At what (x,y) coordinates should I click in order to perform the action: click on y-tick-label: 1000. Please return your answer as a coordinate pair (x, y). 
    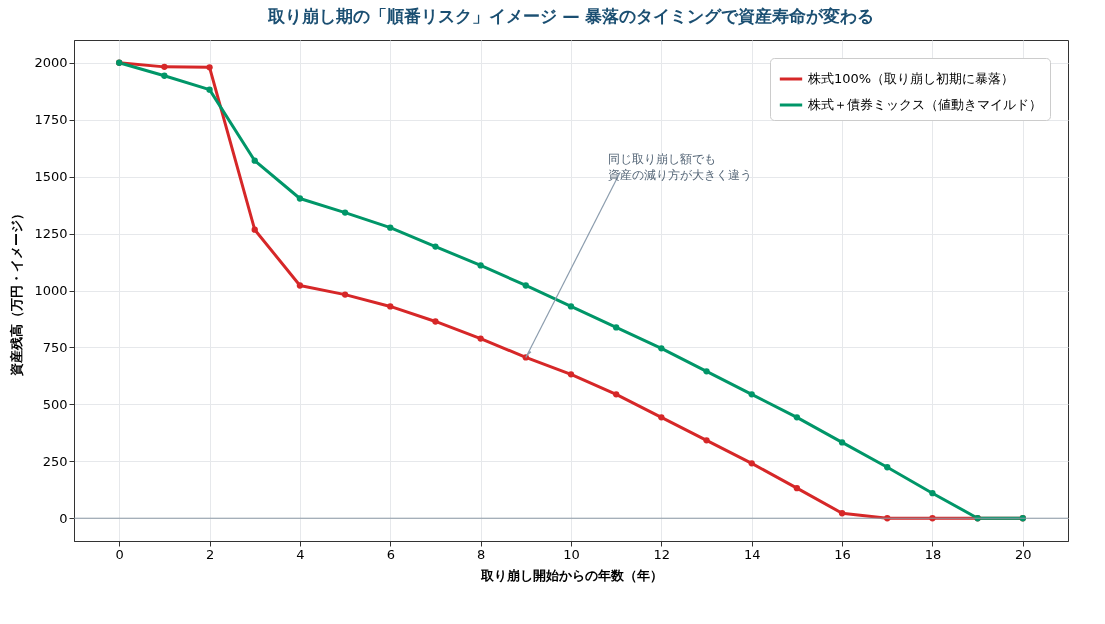
    Looking at the image, I should click on (51, 290).